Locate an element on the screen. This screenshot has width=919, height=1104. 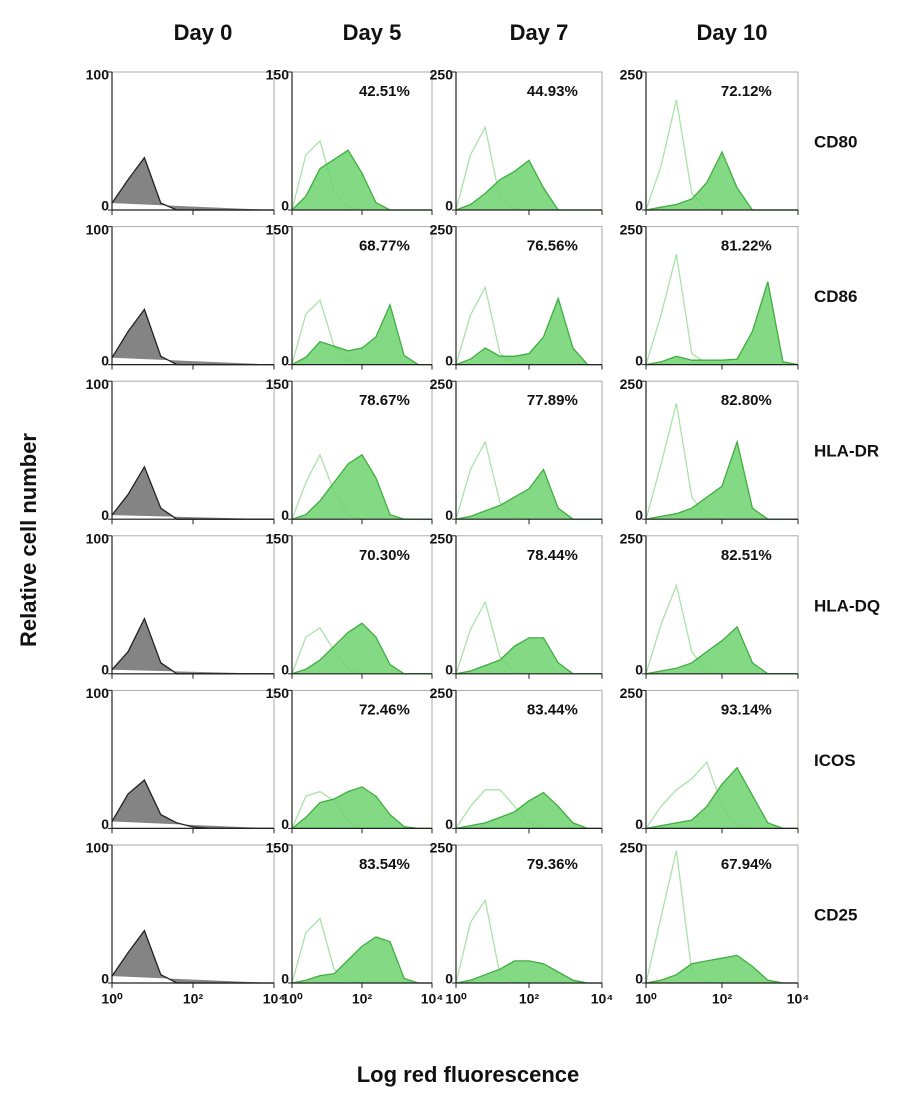
percent-label: 76.56% is located at coordinates (552, 246).